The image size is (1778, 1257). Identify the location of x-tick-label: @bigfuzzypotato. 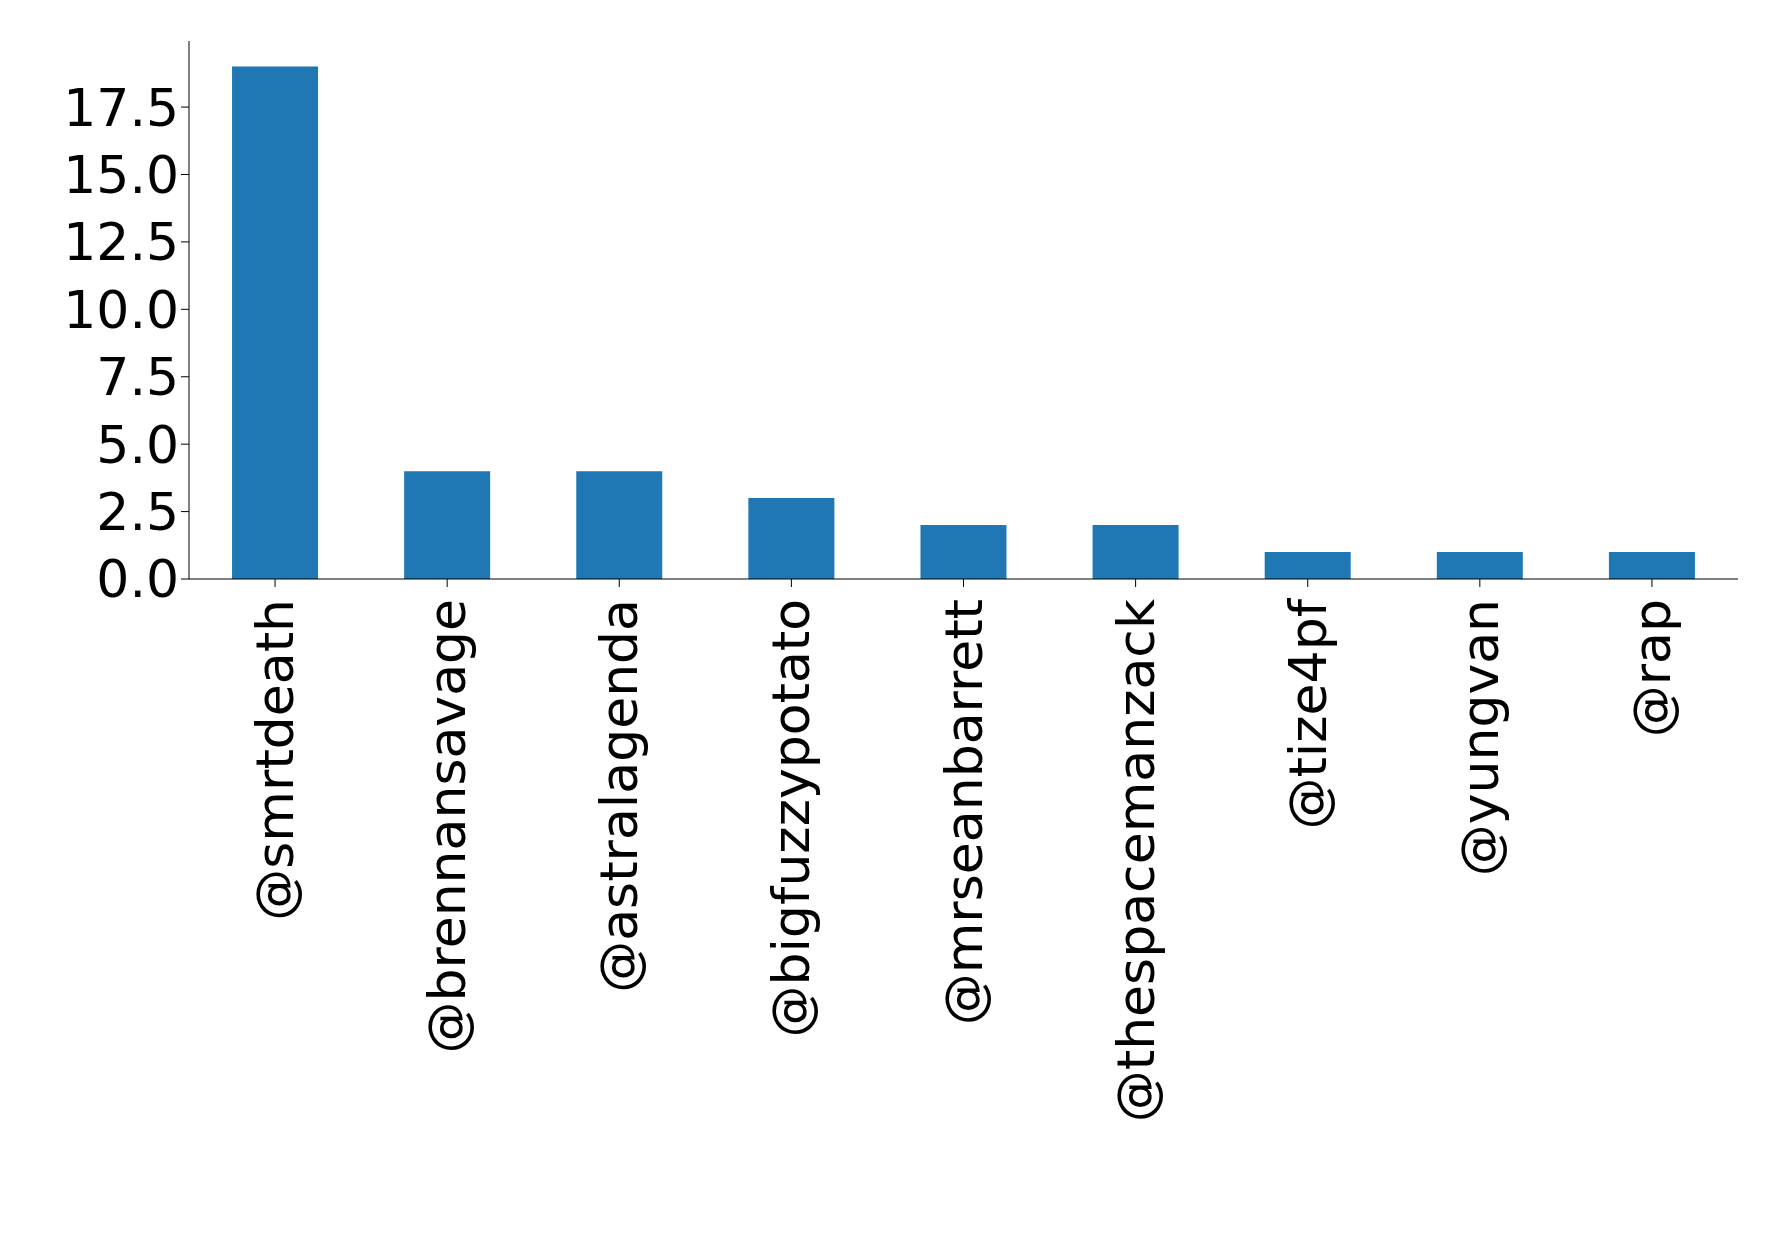
(791, 818).